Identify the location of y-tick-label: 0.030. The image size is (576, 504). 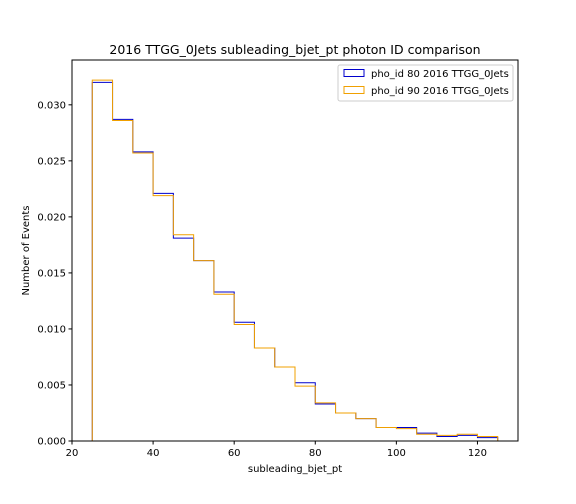
(51, 105).